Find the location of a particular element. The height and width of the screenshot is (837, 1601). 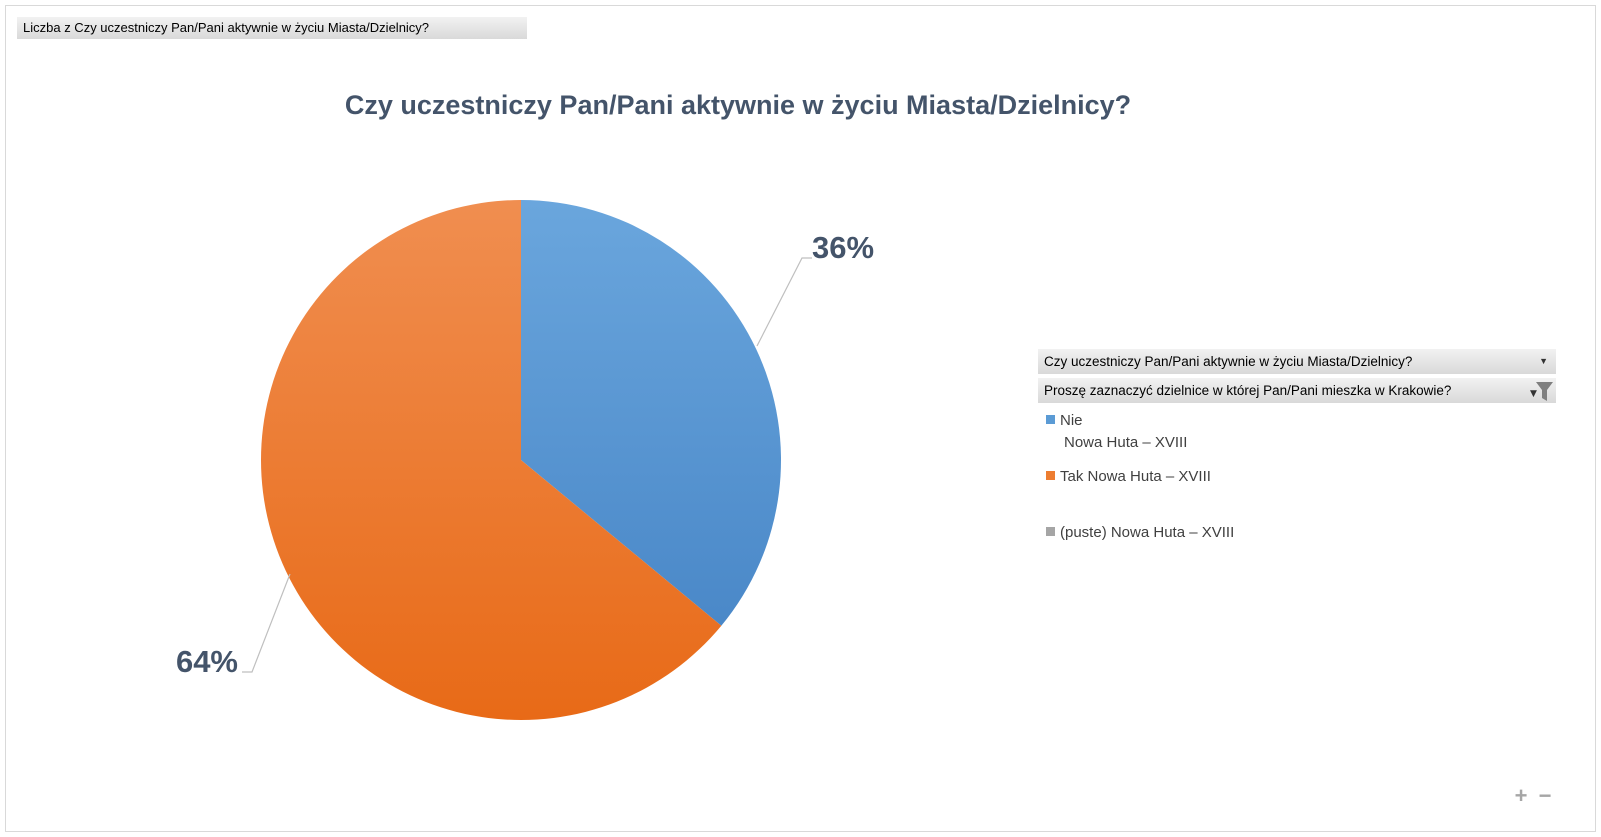

legend-item-tak: Tak Nowa Huta – XVIII is located at coordinates (1128, 477).